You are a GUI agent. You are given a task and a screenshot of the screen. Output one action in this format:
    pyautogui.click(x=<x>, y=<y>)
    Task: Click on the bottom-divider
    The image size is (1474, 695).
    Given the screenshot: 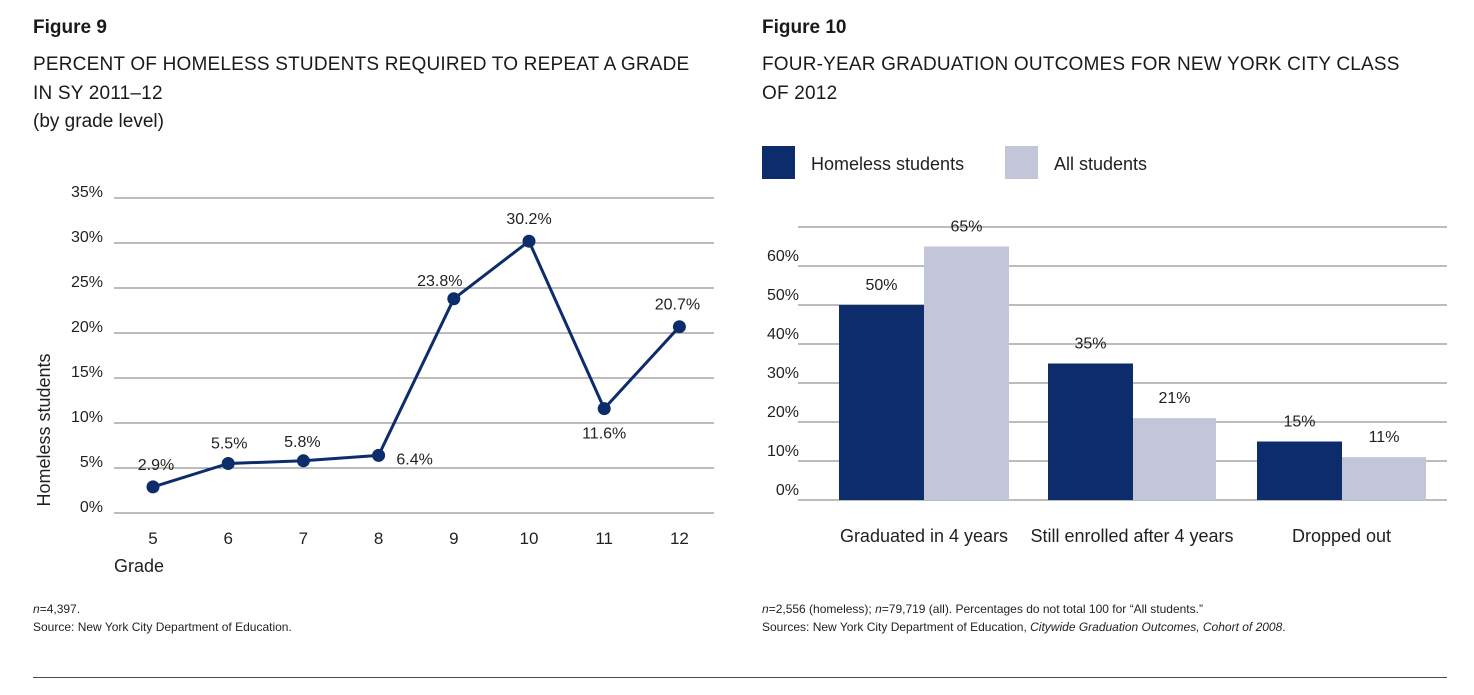 What is the action you would take?
    pyautogui.click(x=740, y=677)
    